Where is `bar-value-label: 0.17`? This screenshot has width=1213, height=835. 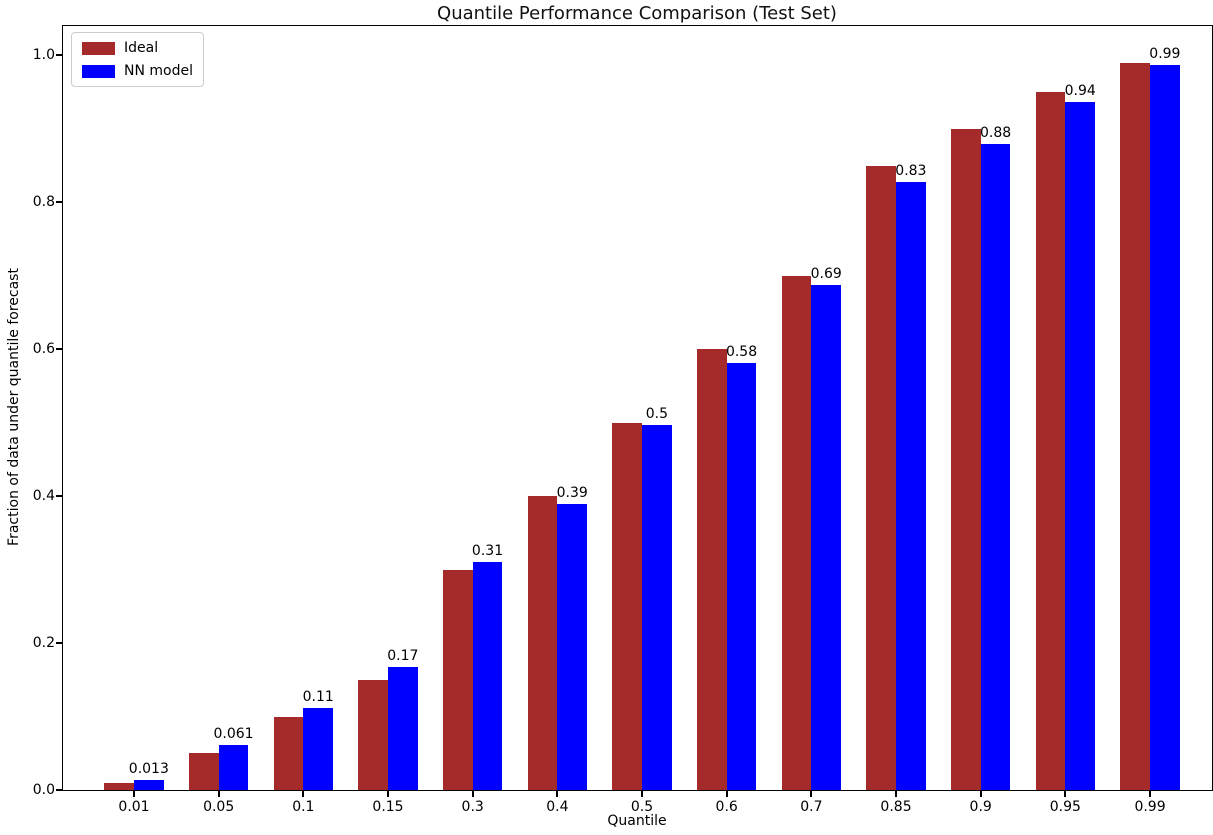
bar-value-label: 0.17 is located at coordinates (403, 655).